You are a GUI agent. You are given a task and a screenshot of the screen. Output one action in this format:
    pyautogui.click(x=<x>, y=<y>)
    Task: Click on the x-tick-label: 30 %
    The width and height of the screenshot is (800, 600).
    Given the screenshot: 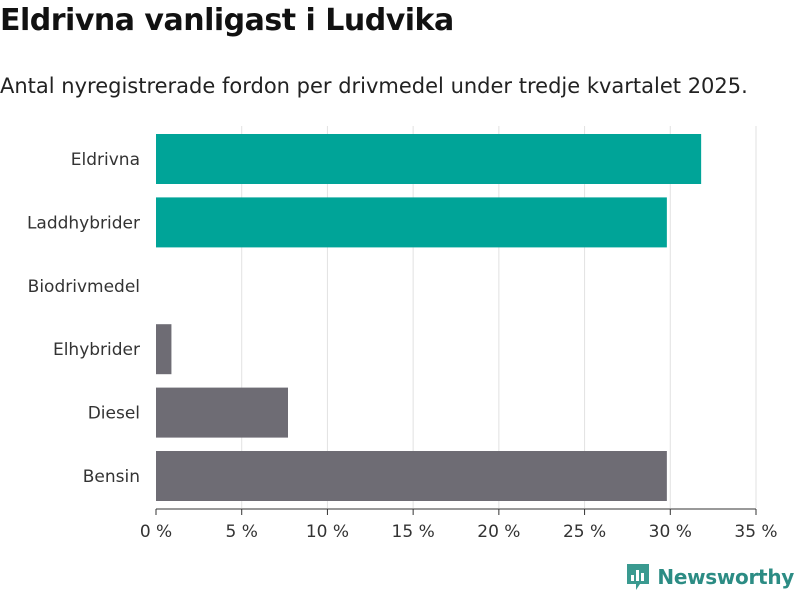 What is the action you would take?
    pyautogui.click(x=670, y=532)
    